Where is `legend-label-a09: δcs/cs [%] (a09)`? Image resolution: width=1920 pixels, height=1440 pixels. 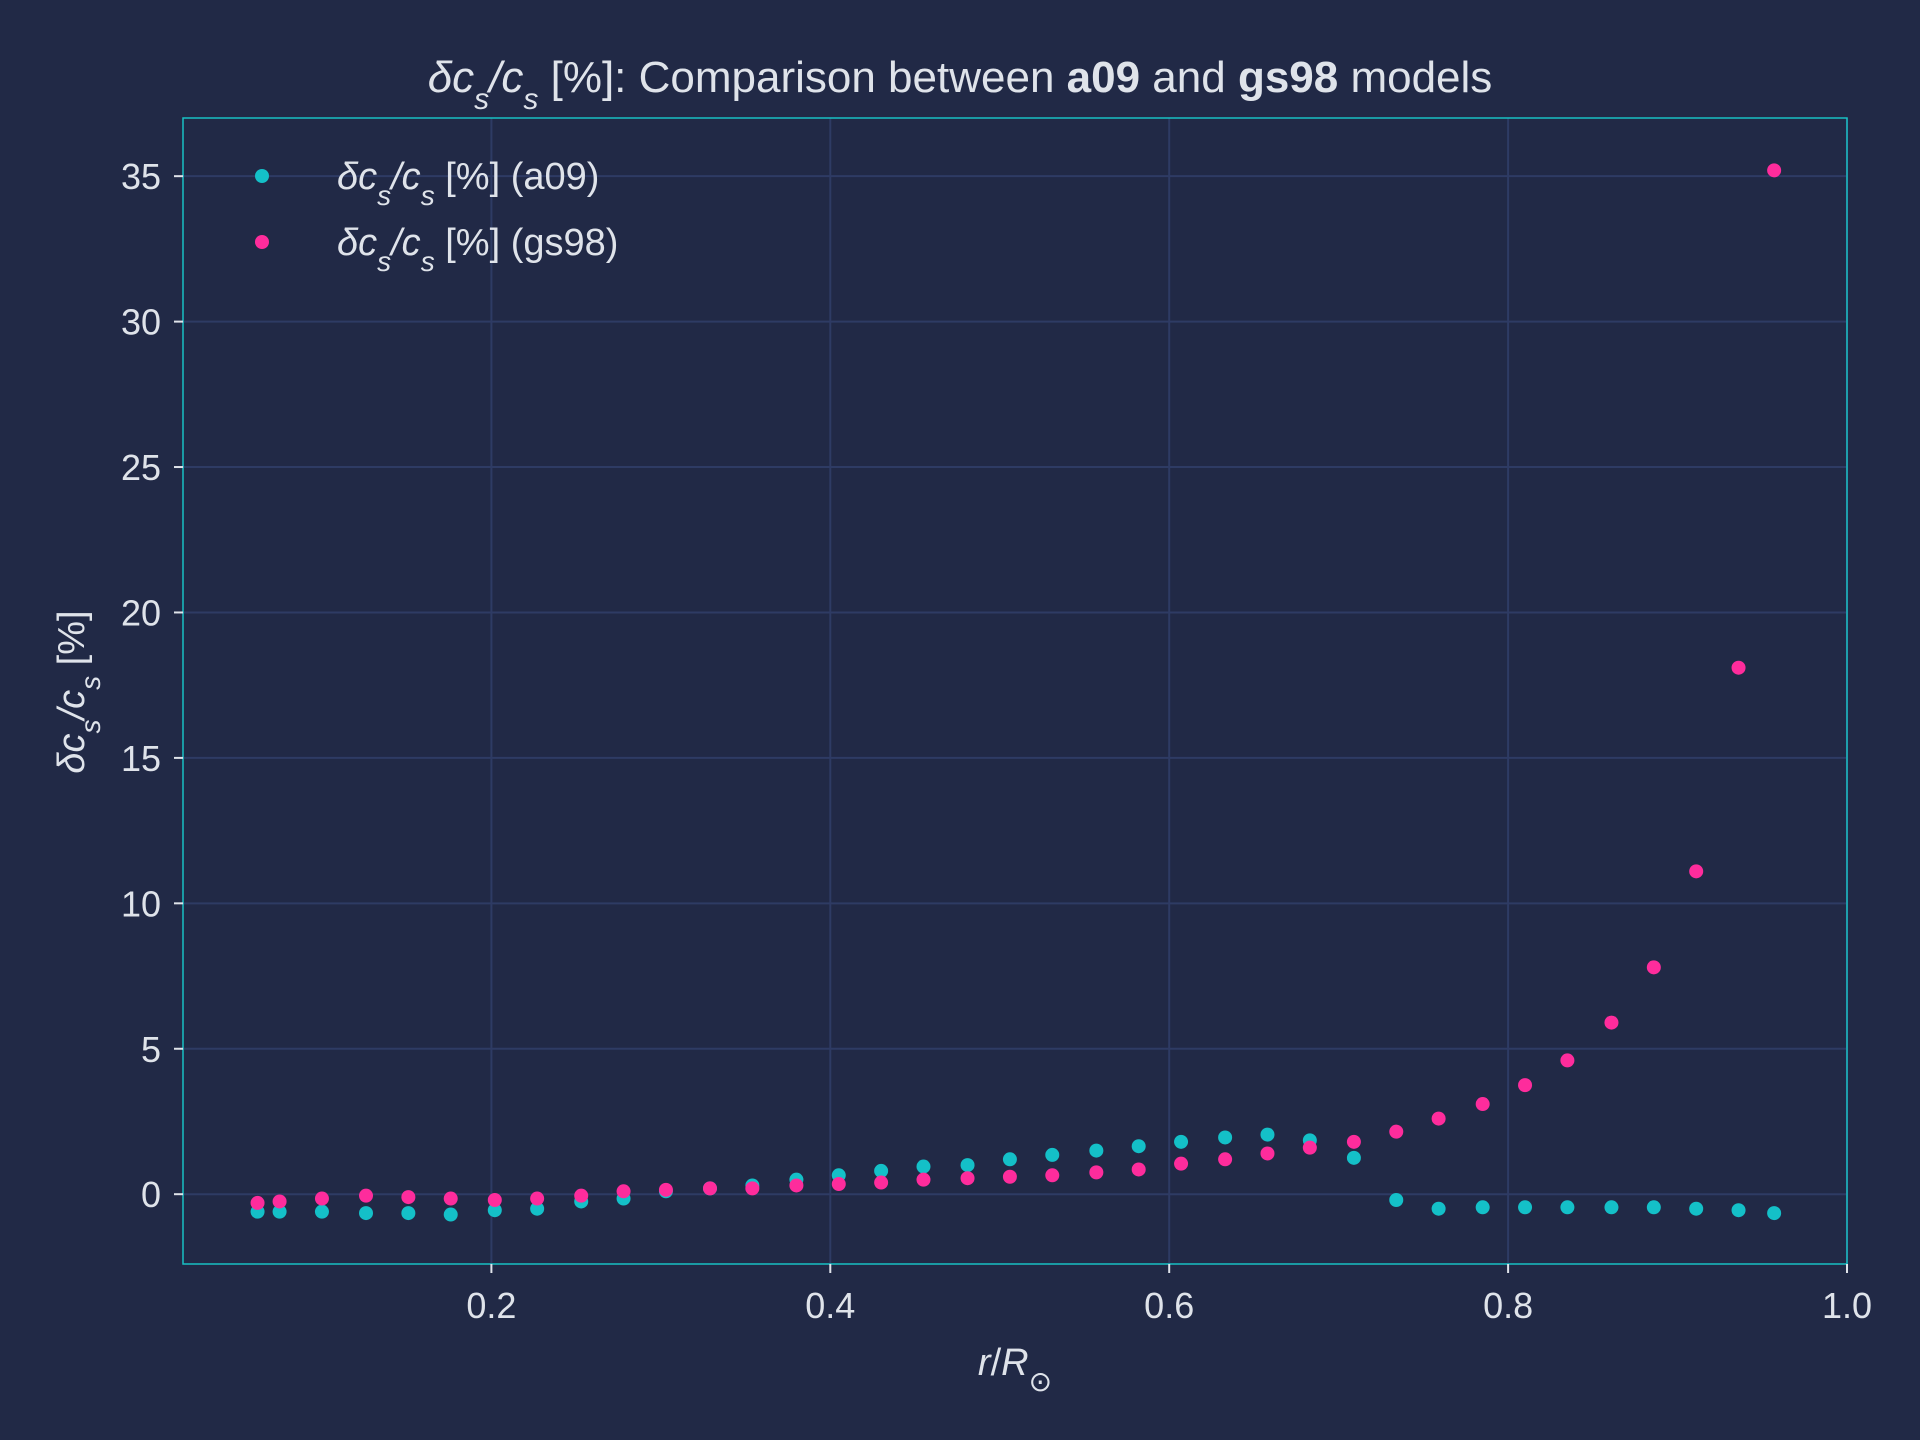
legend-label-a09: δcs/cs [%] (a09) is located at coordinates (468, 183).